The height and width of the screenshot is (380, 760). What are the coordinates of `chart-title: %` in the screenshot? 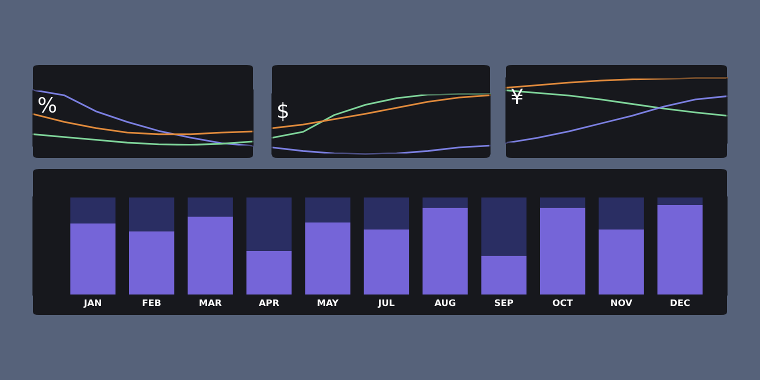 It's located at (47, 104).